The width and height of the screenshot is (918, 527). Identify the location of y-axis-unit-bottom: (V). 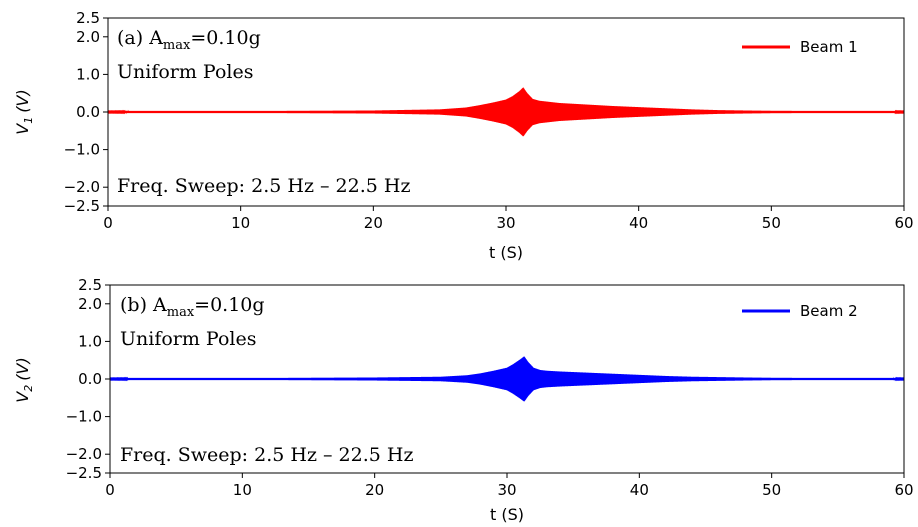
(22, 368).